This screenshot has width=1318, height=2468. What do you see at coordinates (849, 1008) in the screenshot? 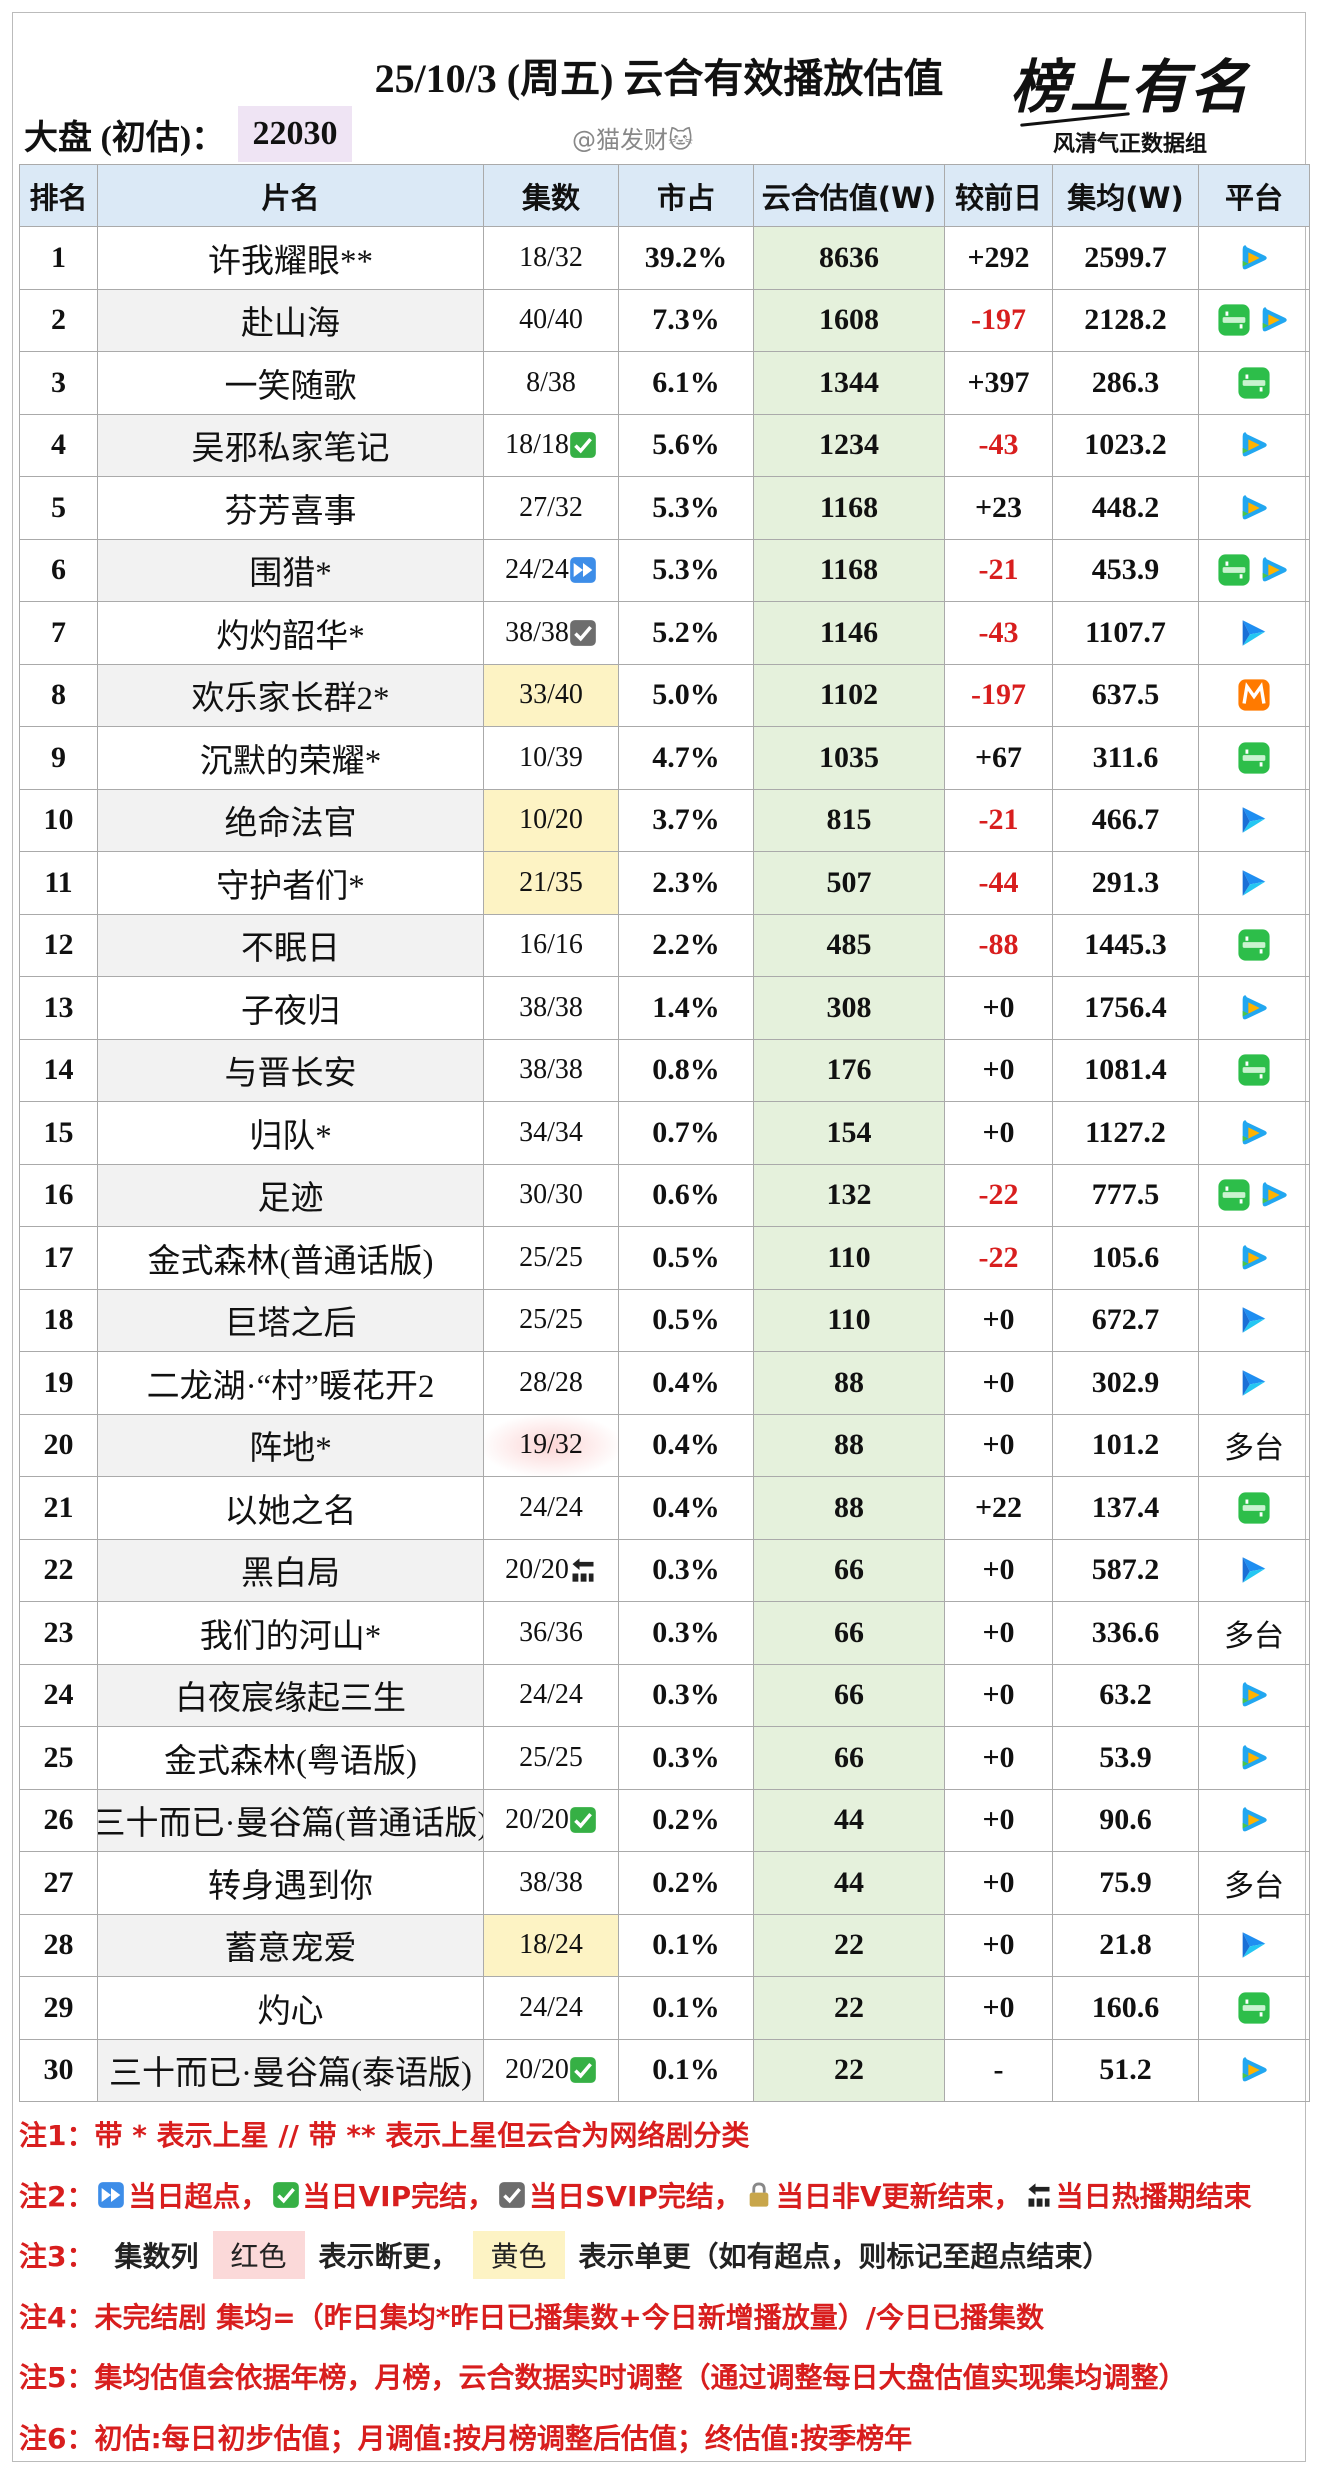
I see `cell-estimate: 308` at bounding box center [849, 1008].